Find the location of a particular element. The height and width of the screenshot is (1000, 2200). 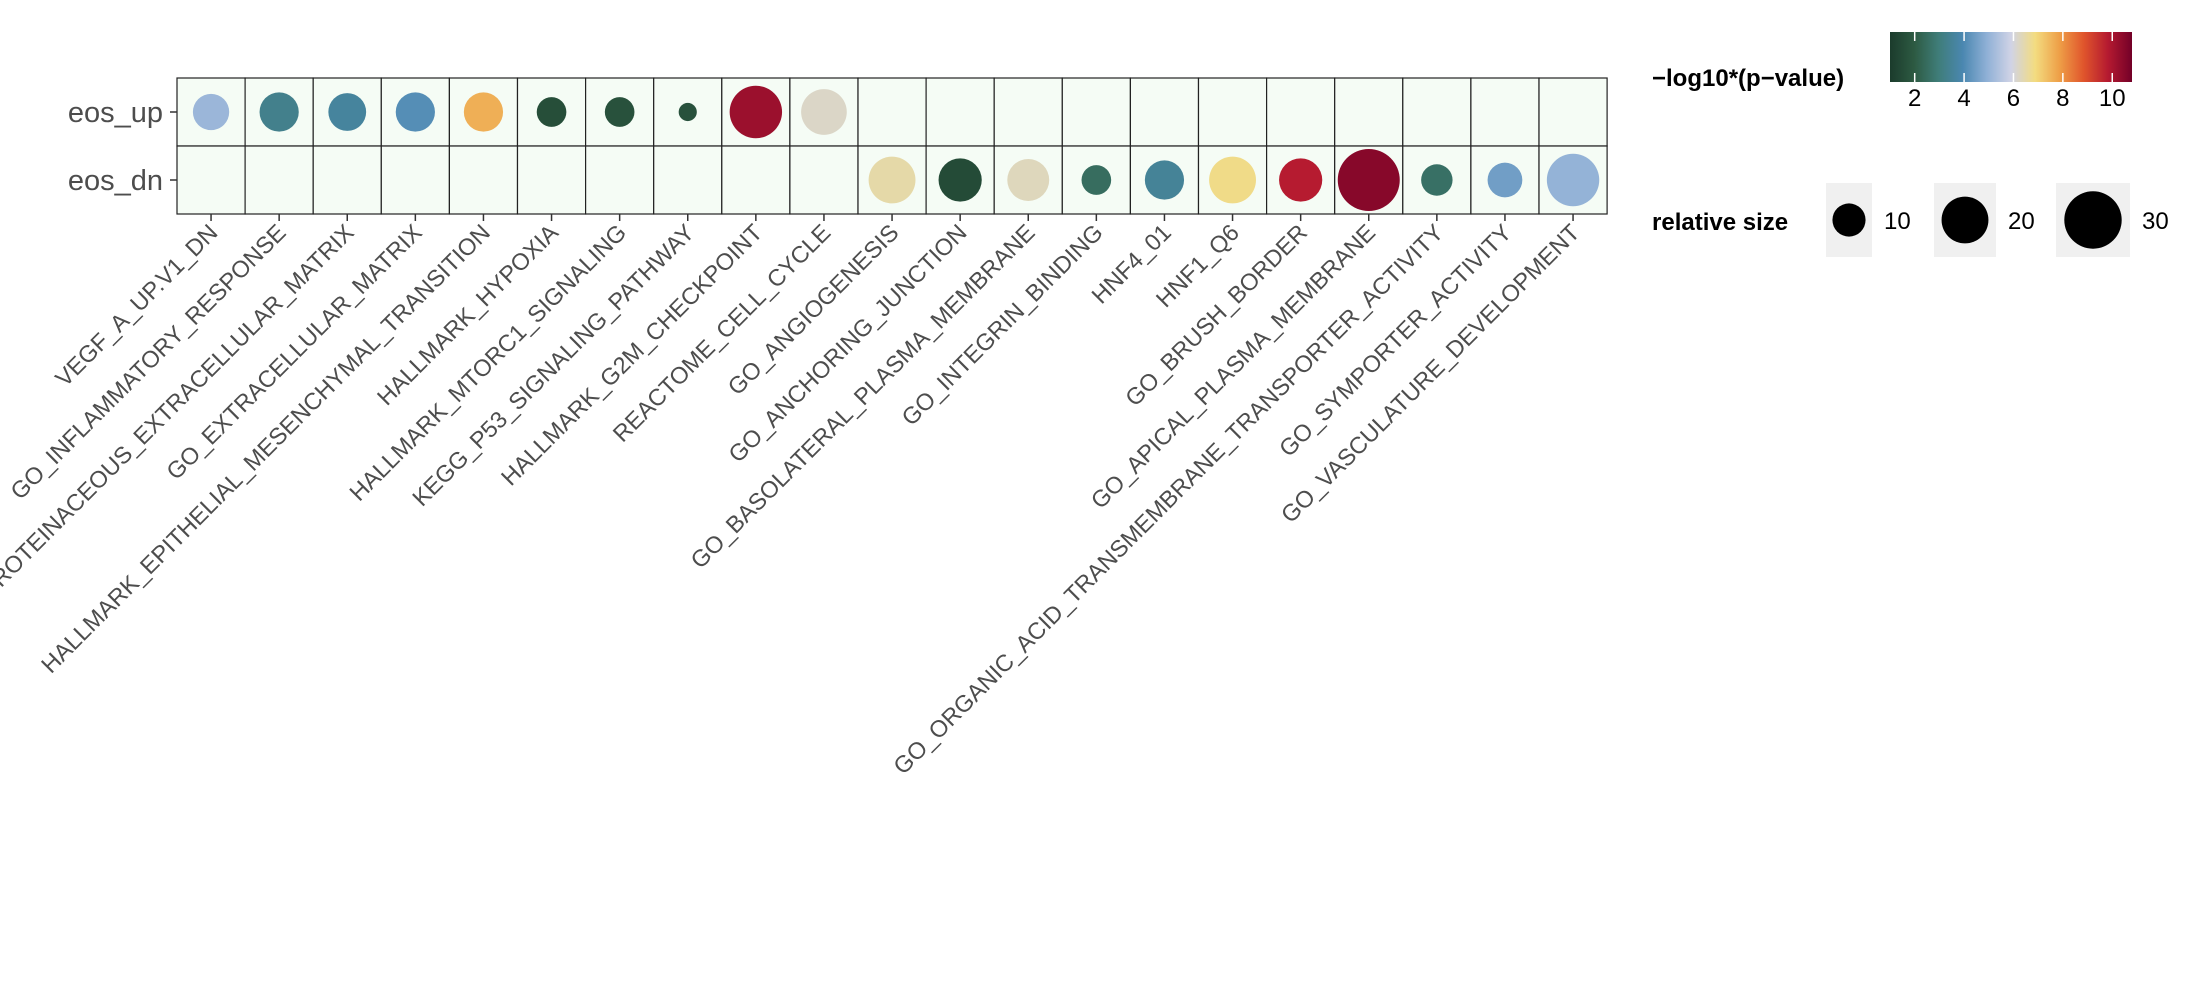

plot-grid is located at coordinates (892, 146).